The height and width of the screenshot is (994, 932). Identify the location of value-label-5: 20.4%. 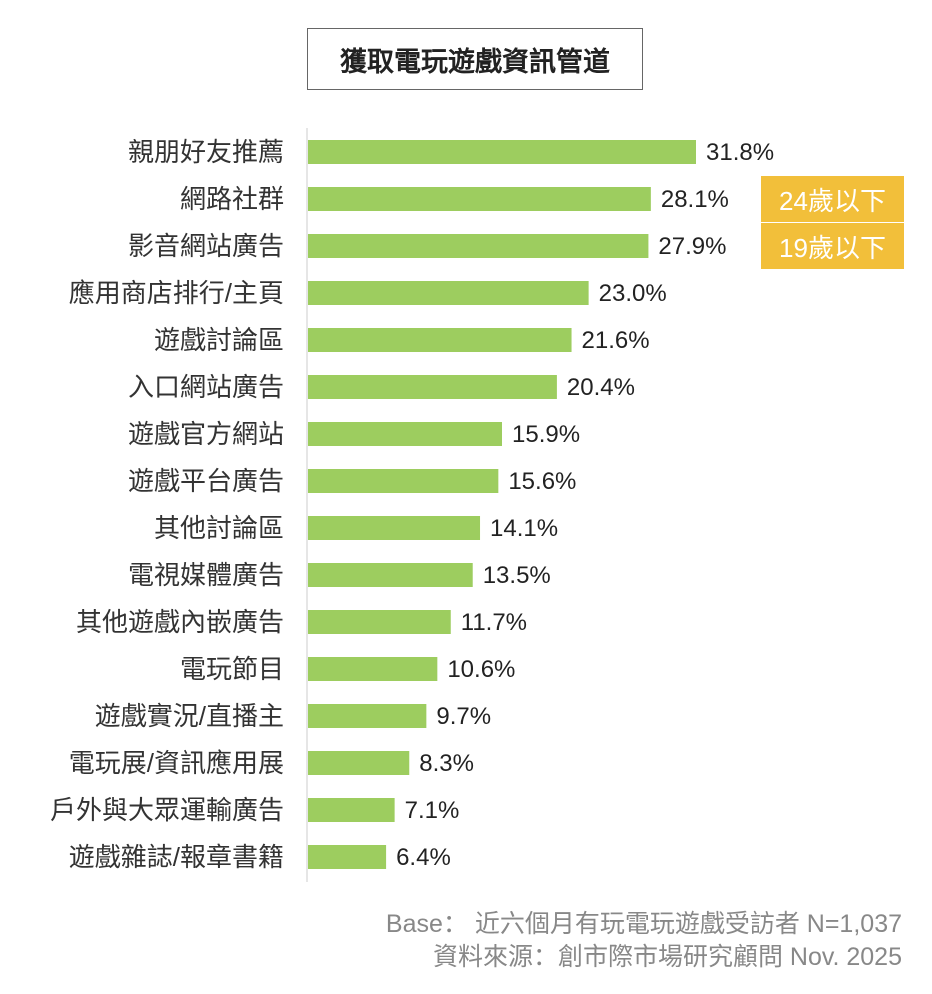
(601, 387).